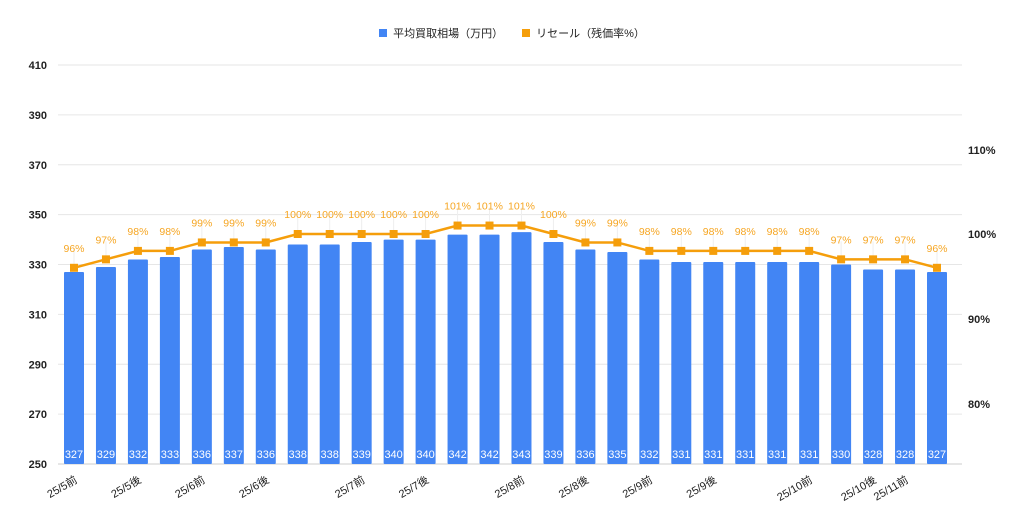  Describe the element at coordinates (526, 33) in the screenshot. I see `legend-swatch-line` at that location.